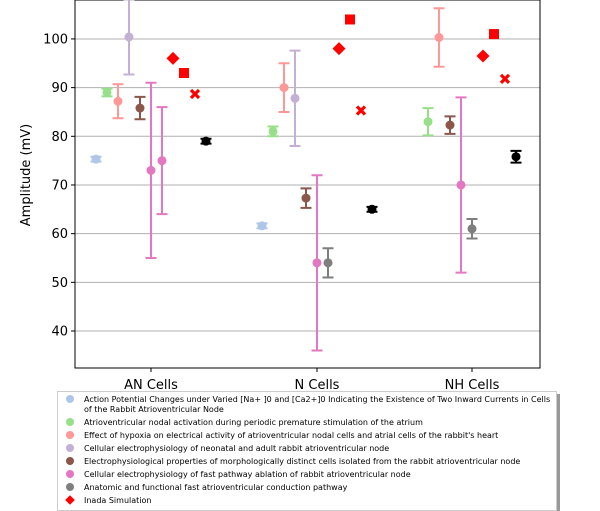  What do you see at coordinates (59, 137) in the screenshot?
I see `y-tick-label: 80` at bounding box center [59, 137].